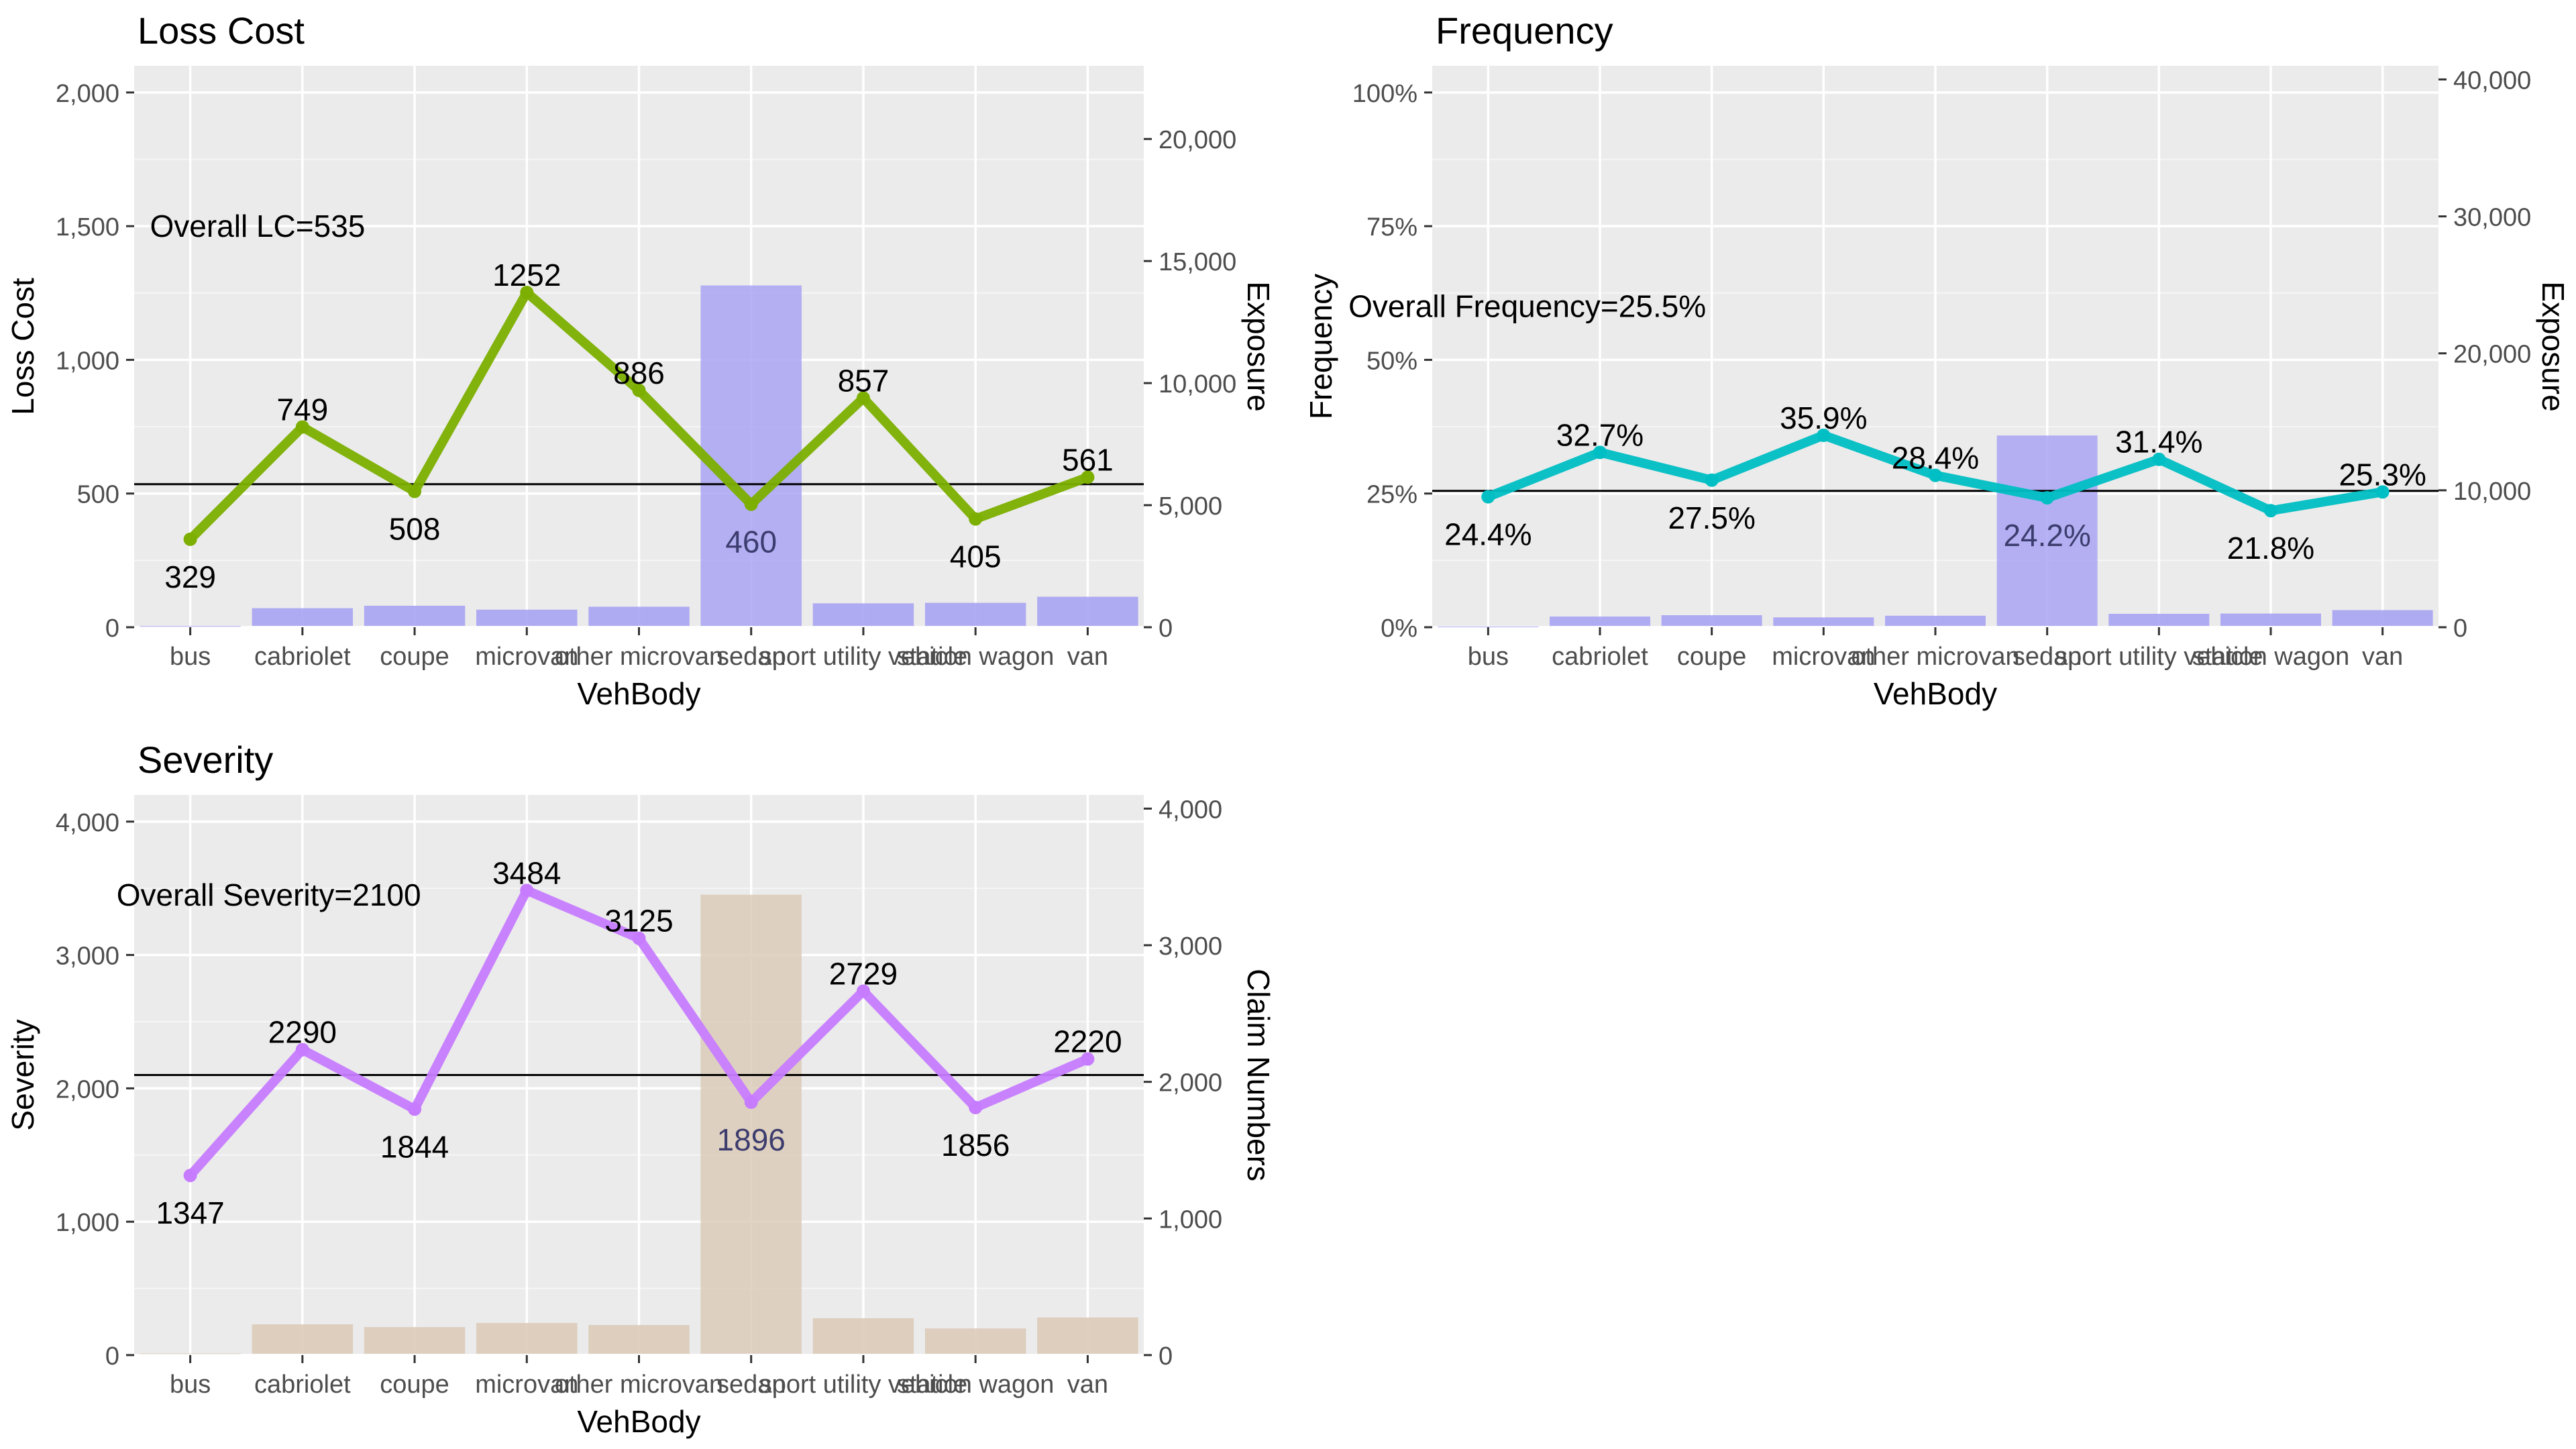 This screenshot has width=2576, height=1449. I want to click on data-label: 2290, so click(302, 1032).